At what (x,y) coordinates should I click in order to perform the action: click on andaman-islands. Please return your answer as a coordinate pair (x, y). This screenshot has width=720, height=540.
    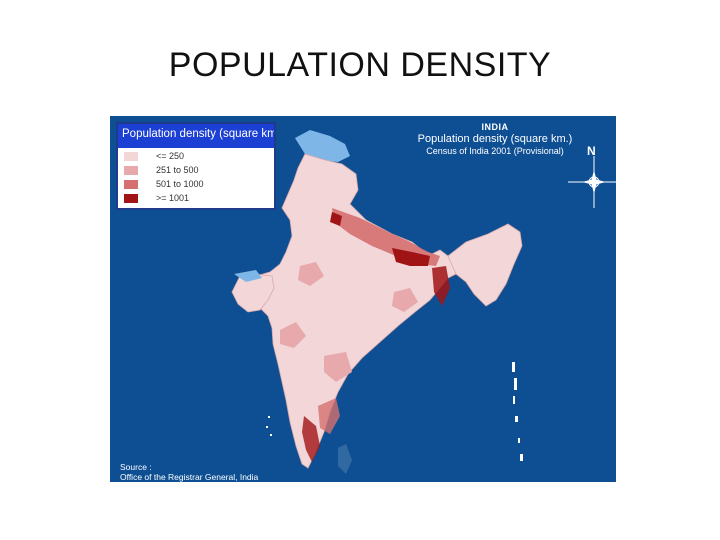
    Looking at the image, I should click on (517, 411).